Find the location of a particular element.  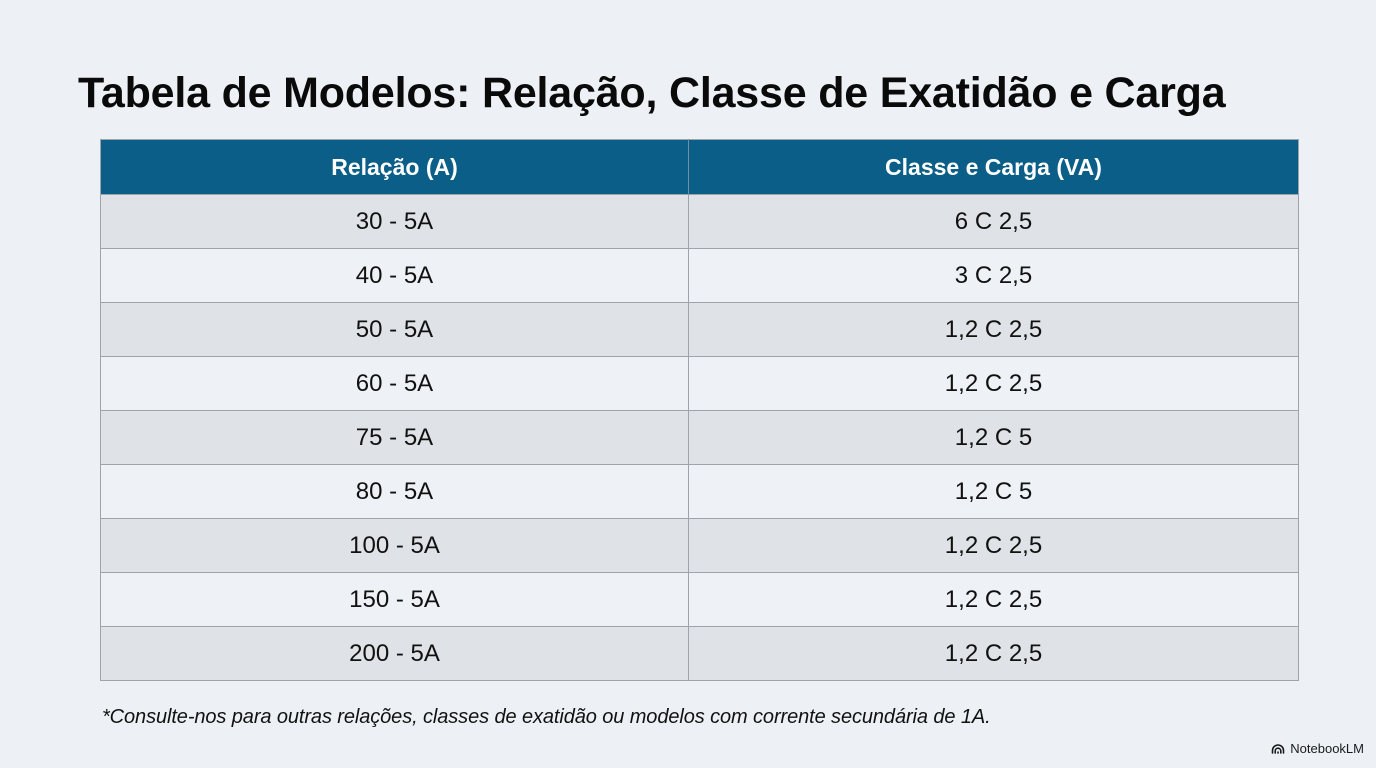

table-header-row: Relação (A) Classe e Carga (VA) is located at coordinates (699, 167).